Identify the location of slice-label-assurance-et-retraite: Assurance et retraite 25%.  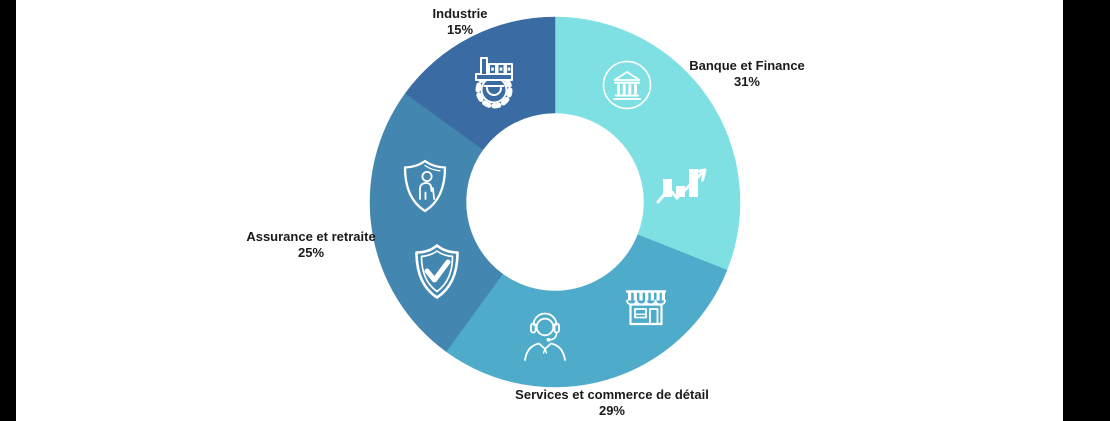
(310, 244).